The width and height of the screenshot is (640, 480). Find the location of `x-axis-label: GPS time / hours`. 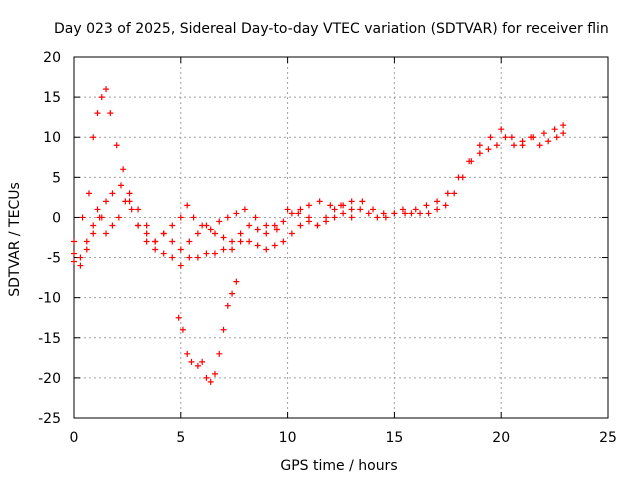

x-axis-label: GPS time / hours is located at coordinates (338, 466).